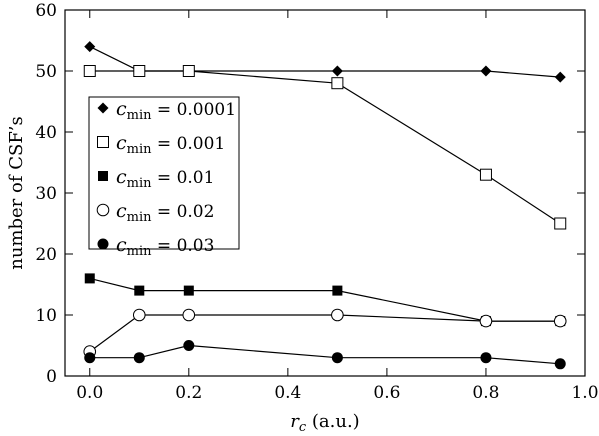 The width and height of the screenshot is (599, 436). Describe the element at coordinates (183, 212) in the screenshot. I see `legend-label-val-3: = 0.02` at that location.